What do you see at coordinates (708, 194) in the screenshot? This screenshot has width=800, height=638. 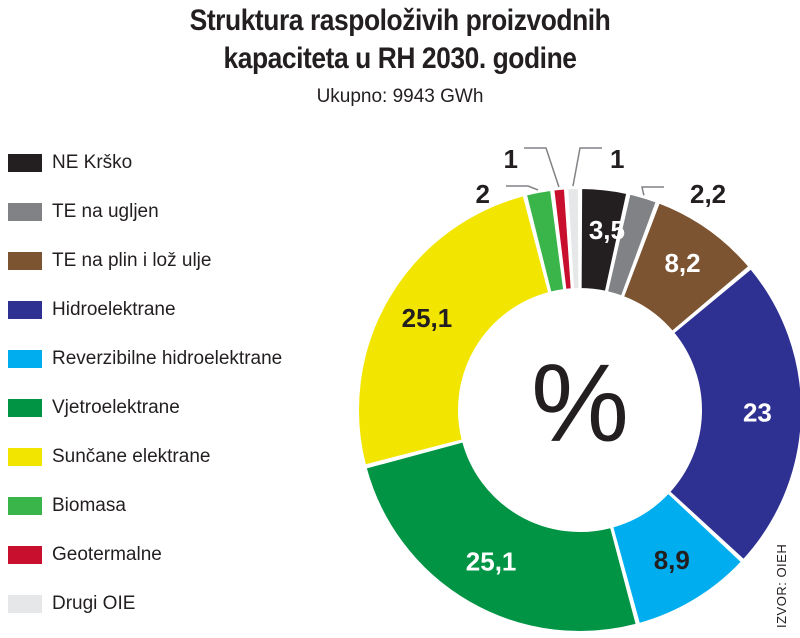 I see `data-label: 2,2` at bounding box center [708, 194].